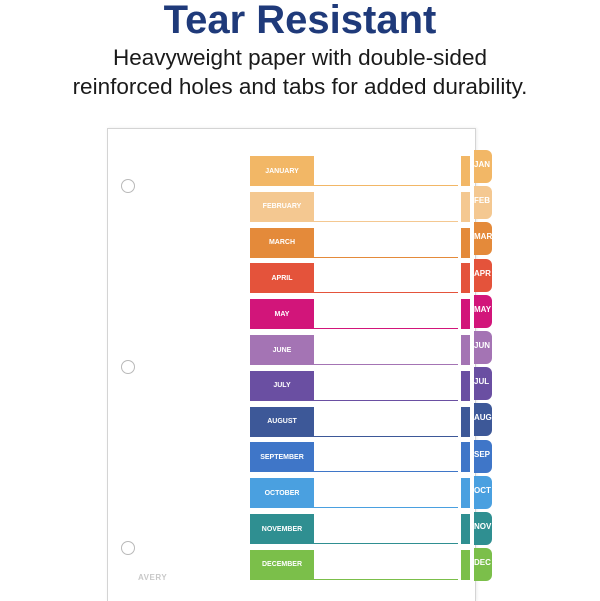 Image resolution: width=600 pixels, height=601 pixels. Describe the element at coordinates (361, 350) in the screenshot. I see `toc-row-jun: JUNE` at that location.